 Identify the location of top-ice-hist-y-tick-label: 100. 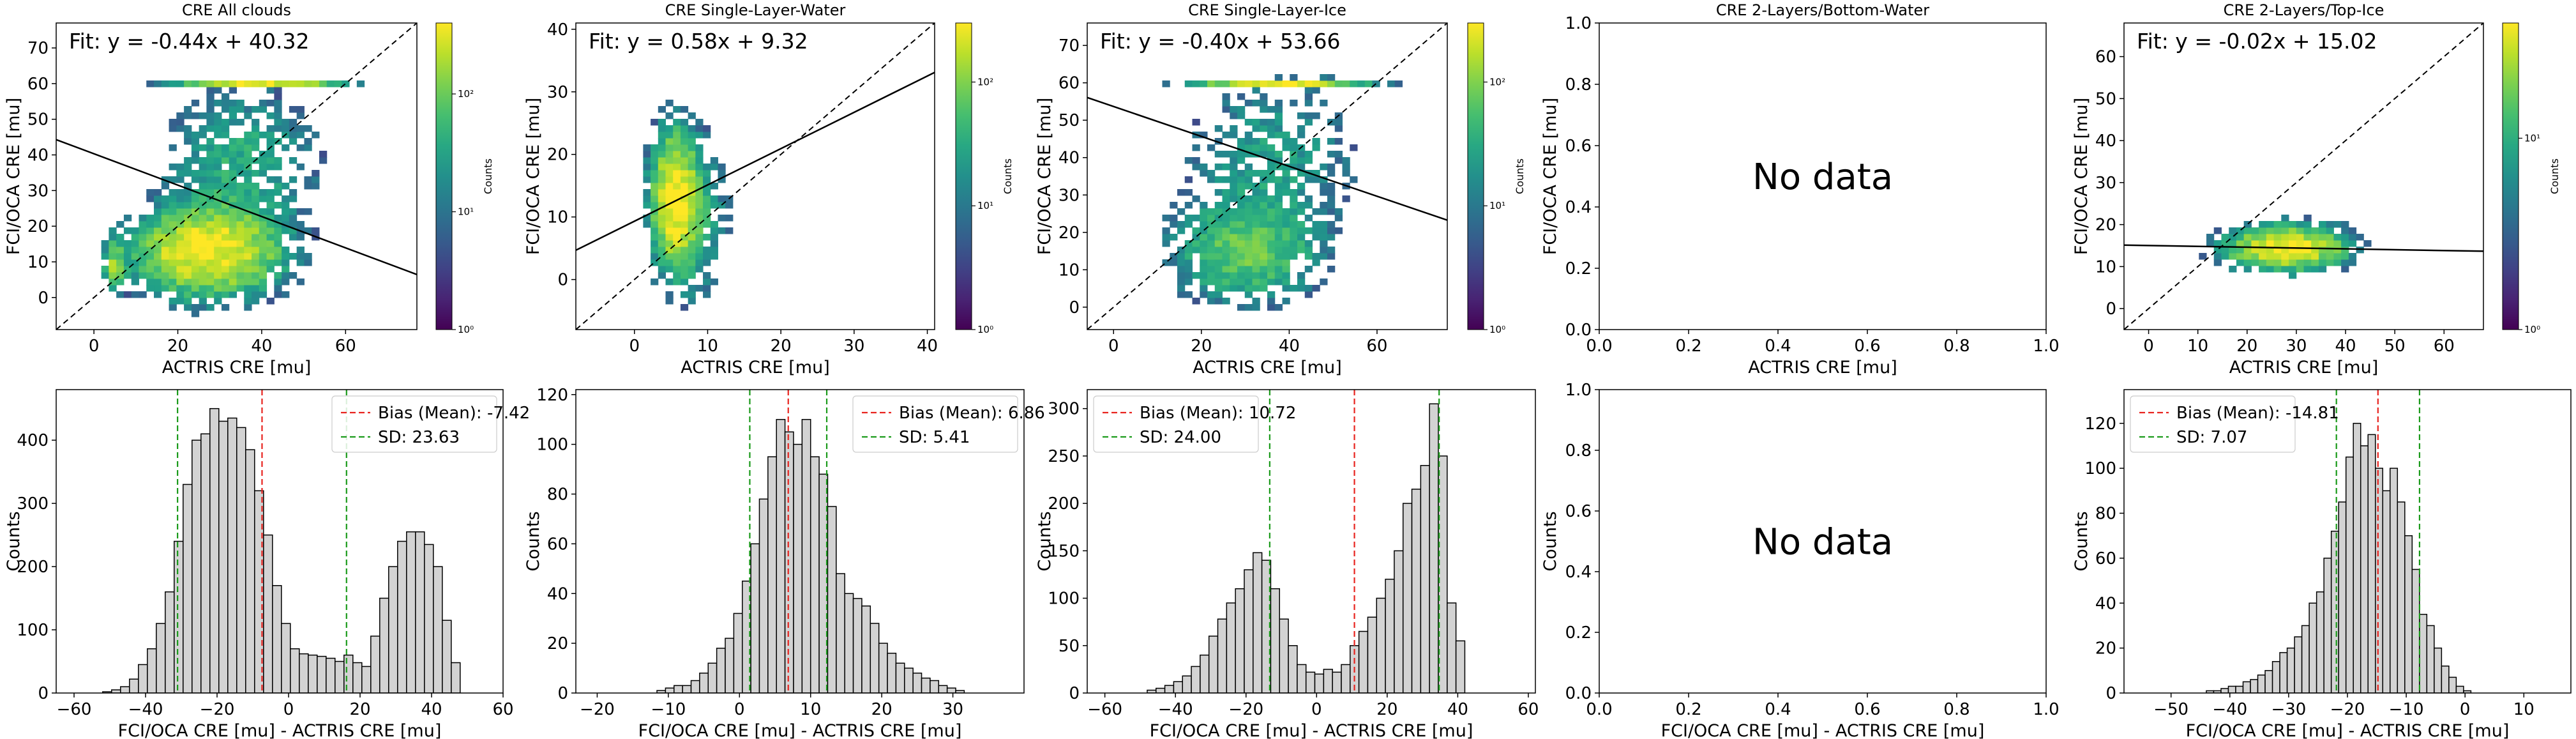
(2100, 468).